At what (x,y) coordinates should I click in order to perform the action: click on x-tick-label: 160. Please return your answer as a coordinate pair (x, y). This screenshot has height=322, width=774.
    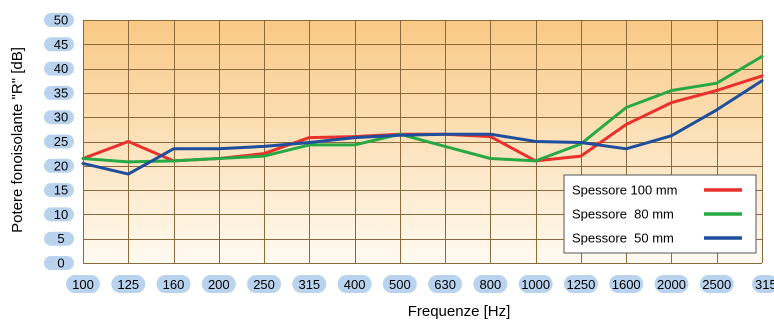
    Looking at the image, I should click on (174, 284).